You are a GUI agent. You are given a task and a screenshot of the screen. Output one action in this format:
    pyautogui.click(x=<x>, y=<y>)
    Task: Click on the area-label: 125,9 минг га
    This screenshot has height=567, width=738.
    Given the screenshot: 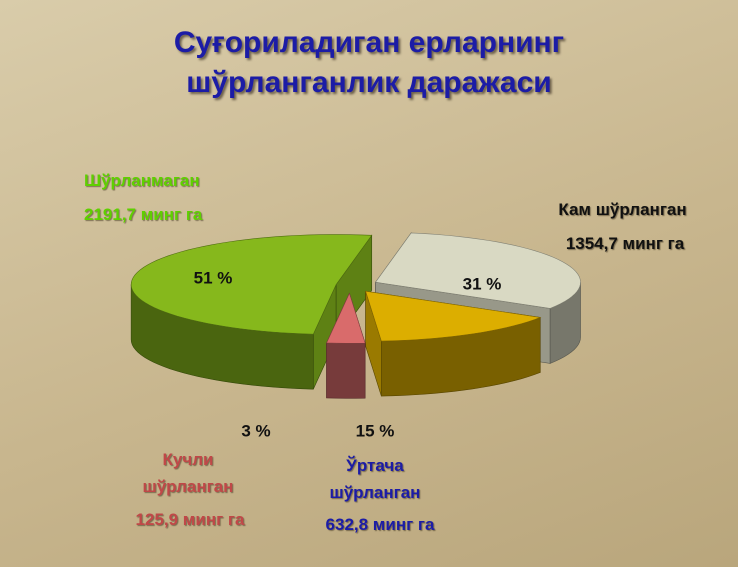 What is the action you would take?
    pyautogui.click(x=190, y=519)
    